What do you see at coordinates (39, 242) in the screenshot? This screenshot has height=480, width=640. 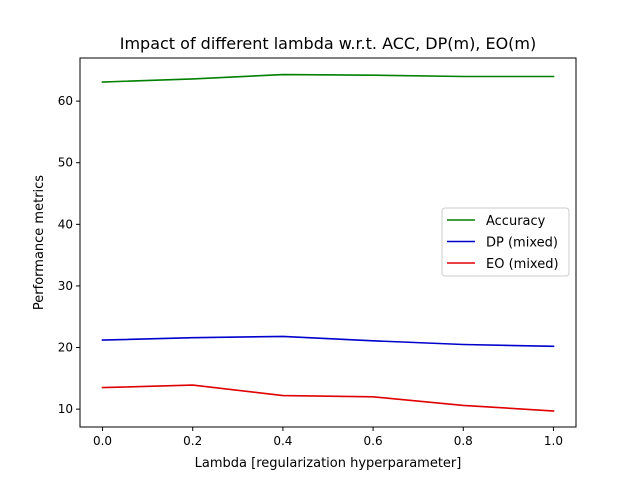 I see `y-axis-label: Performance metrics` at bounding box center [39, 242].